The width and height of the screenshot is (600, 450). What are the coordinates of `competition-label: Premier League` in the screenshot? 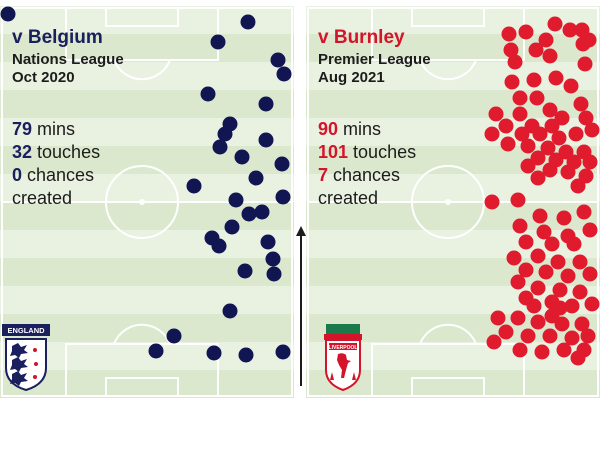 It's located at (374, 59).